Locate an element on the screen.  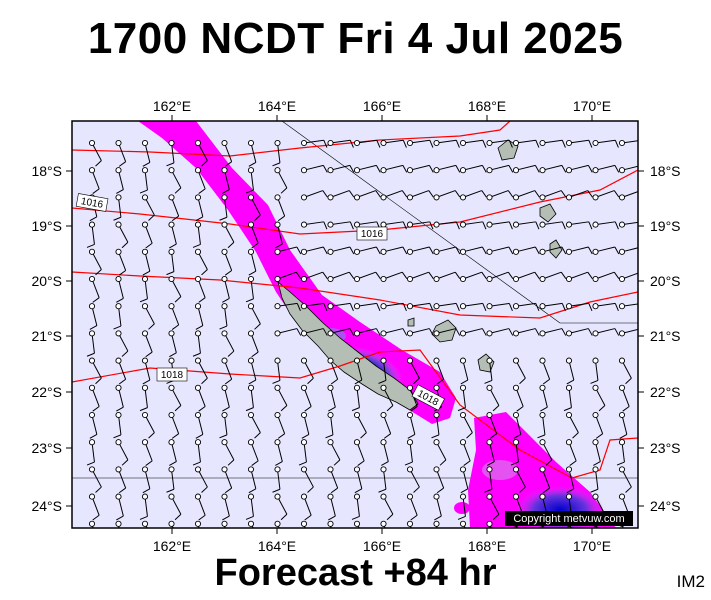
lat-label-left: 18°S is located at coordinates (46, 171).